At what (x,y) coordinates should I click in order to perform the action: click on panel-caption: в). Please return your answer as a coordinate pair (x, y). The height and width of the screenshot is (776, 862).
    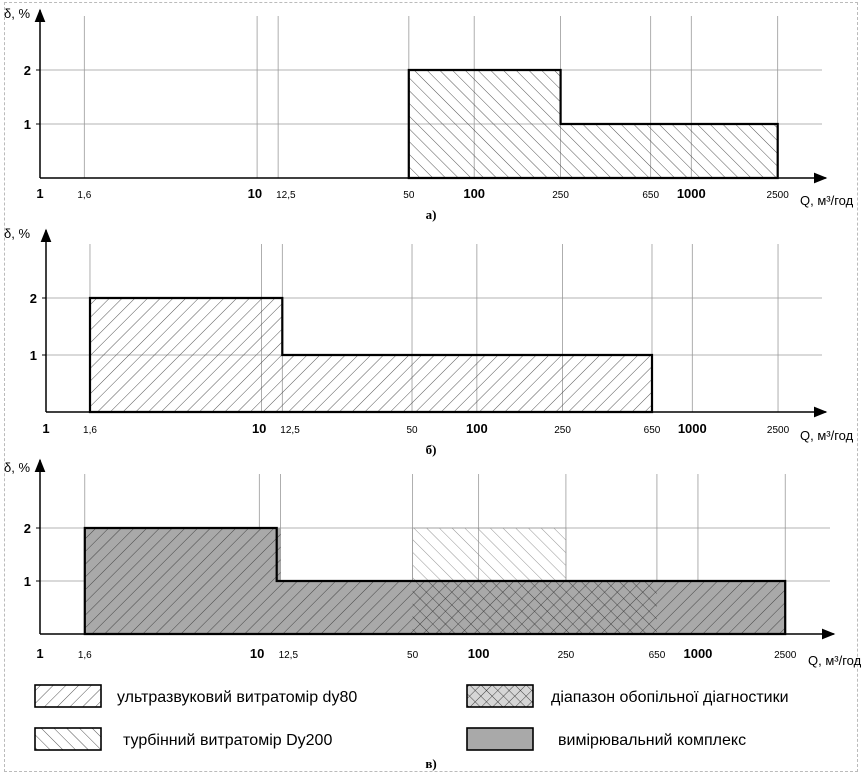
    Looking at the image, I should click on (430, 763).